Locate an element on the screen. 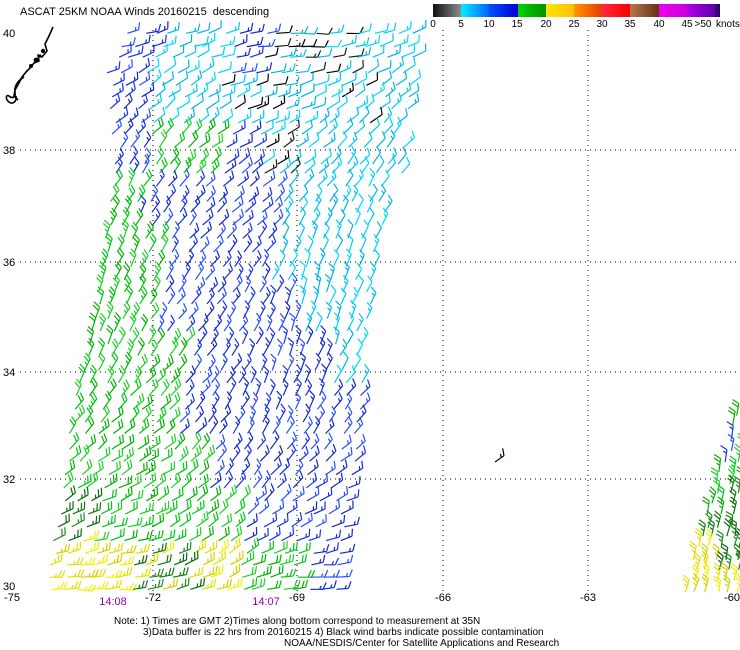  wind-barbs-east-edge-pass is located at coordinates (711, 495).